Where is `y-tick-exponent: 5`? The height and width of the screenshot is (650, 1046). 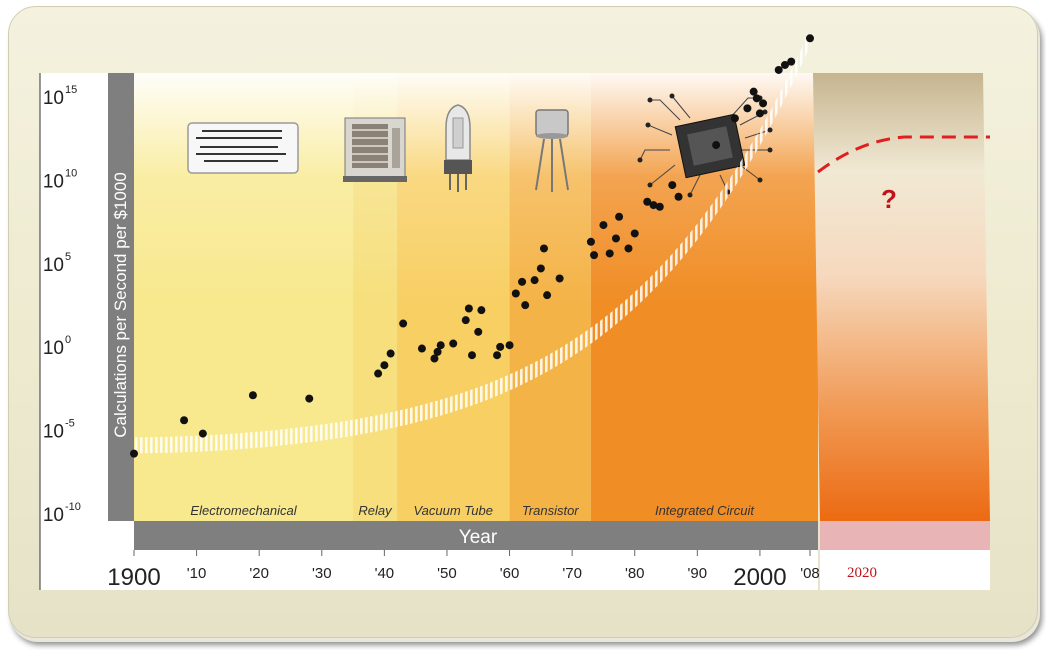
y-tick-exponent: 5 is located at coordinates (68, 257).